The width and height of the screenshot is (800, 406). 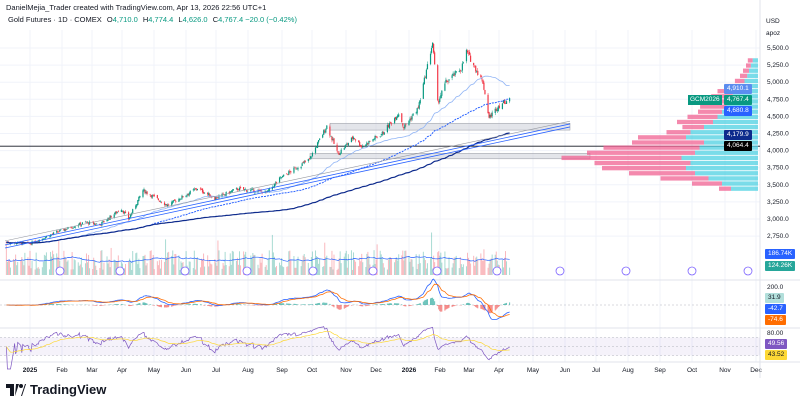 What do you see at coordinates (778, 82) in the screenshot?
I see `price-axis-label: 5,000.0` at bounding box center [778, 82].